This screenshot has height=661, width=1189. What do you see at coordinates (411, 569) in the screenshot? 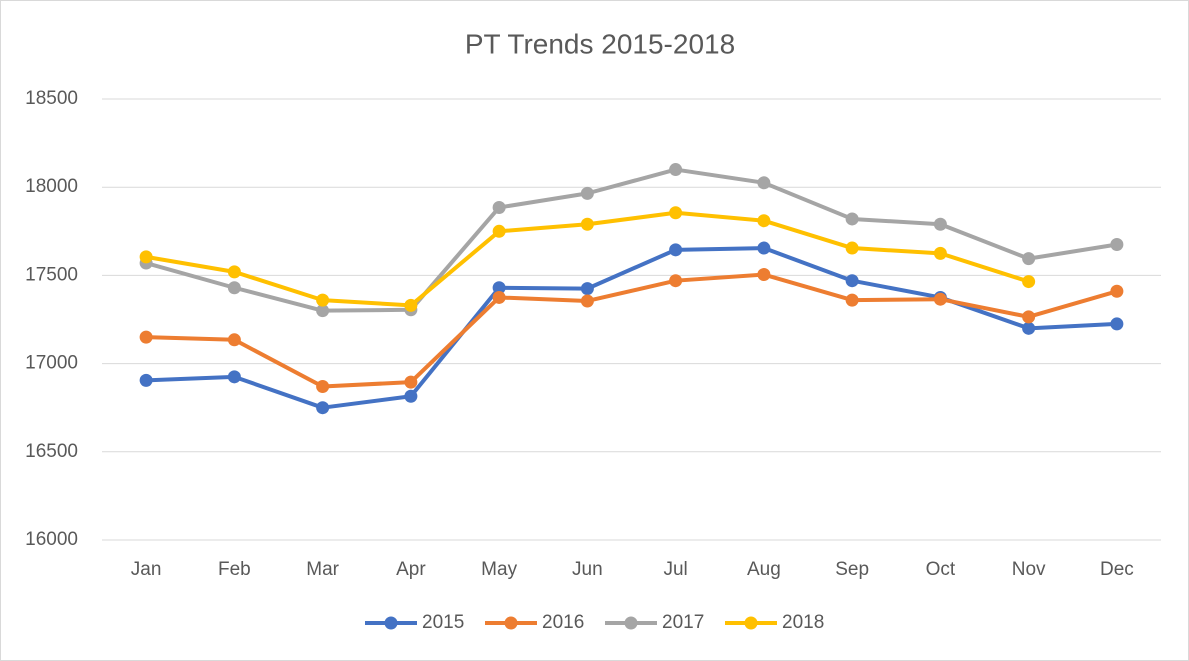
I see `x-tick-label: Apr` at bounding box center [411, 569].